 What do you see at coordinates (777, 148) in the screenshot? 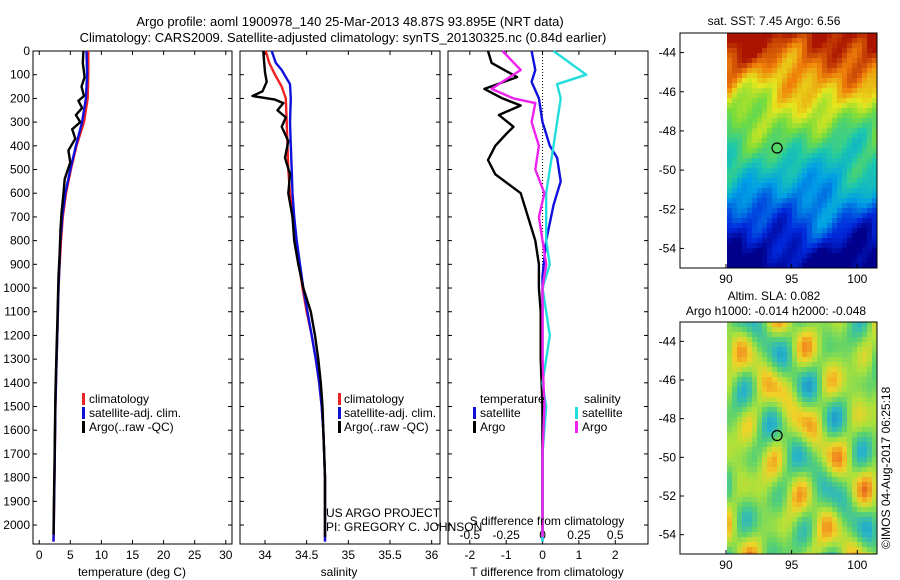
I see `sst-argo-location-marker` at bounding box center [777, 148].